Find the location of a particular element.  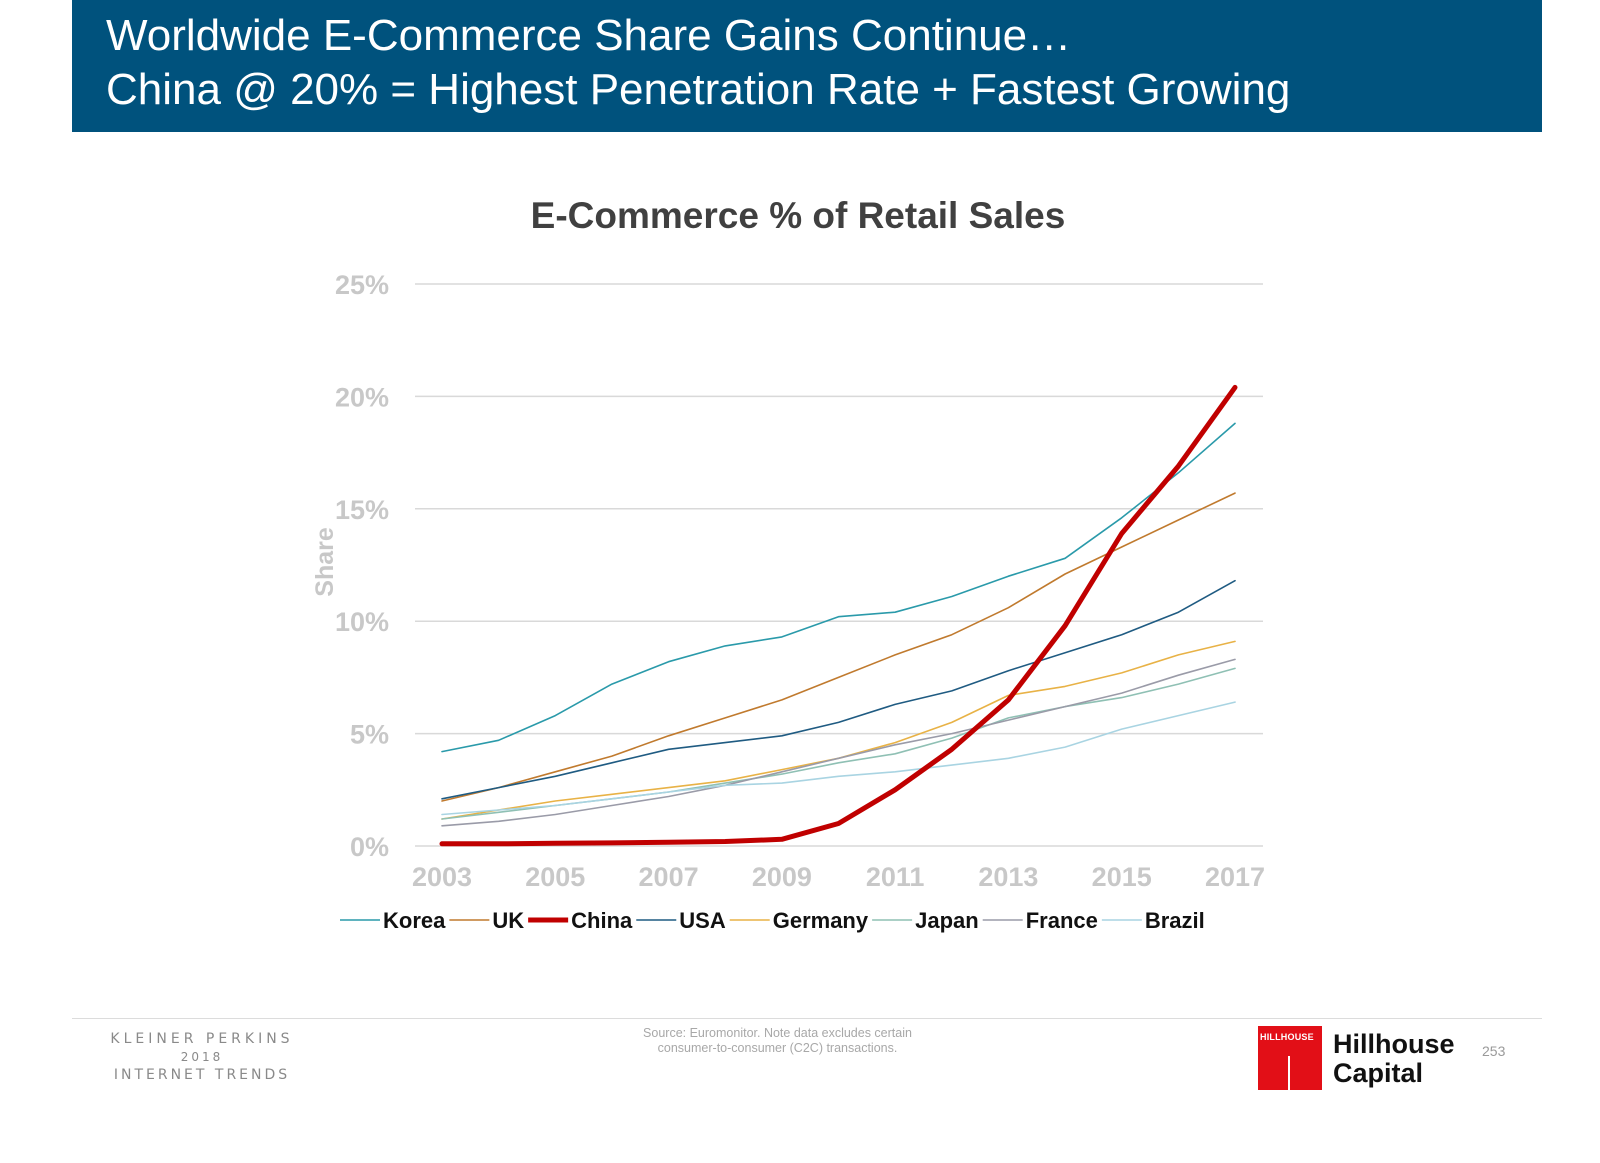

x-tick-label: 2017 is located at coordinates (1235, 877).